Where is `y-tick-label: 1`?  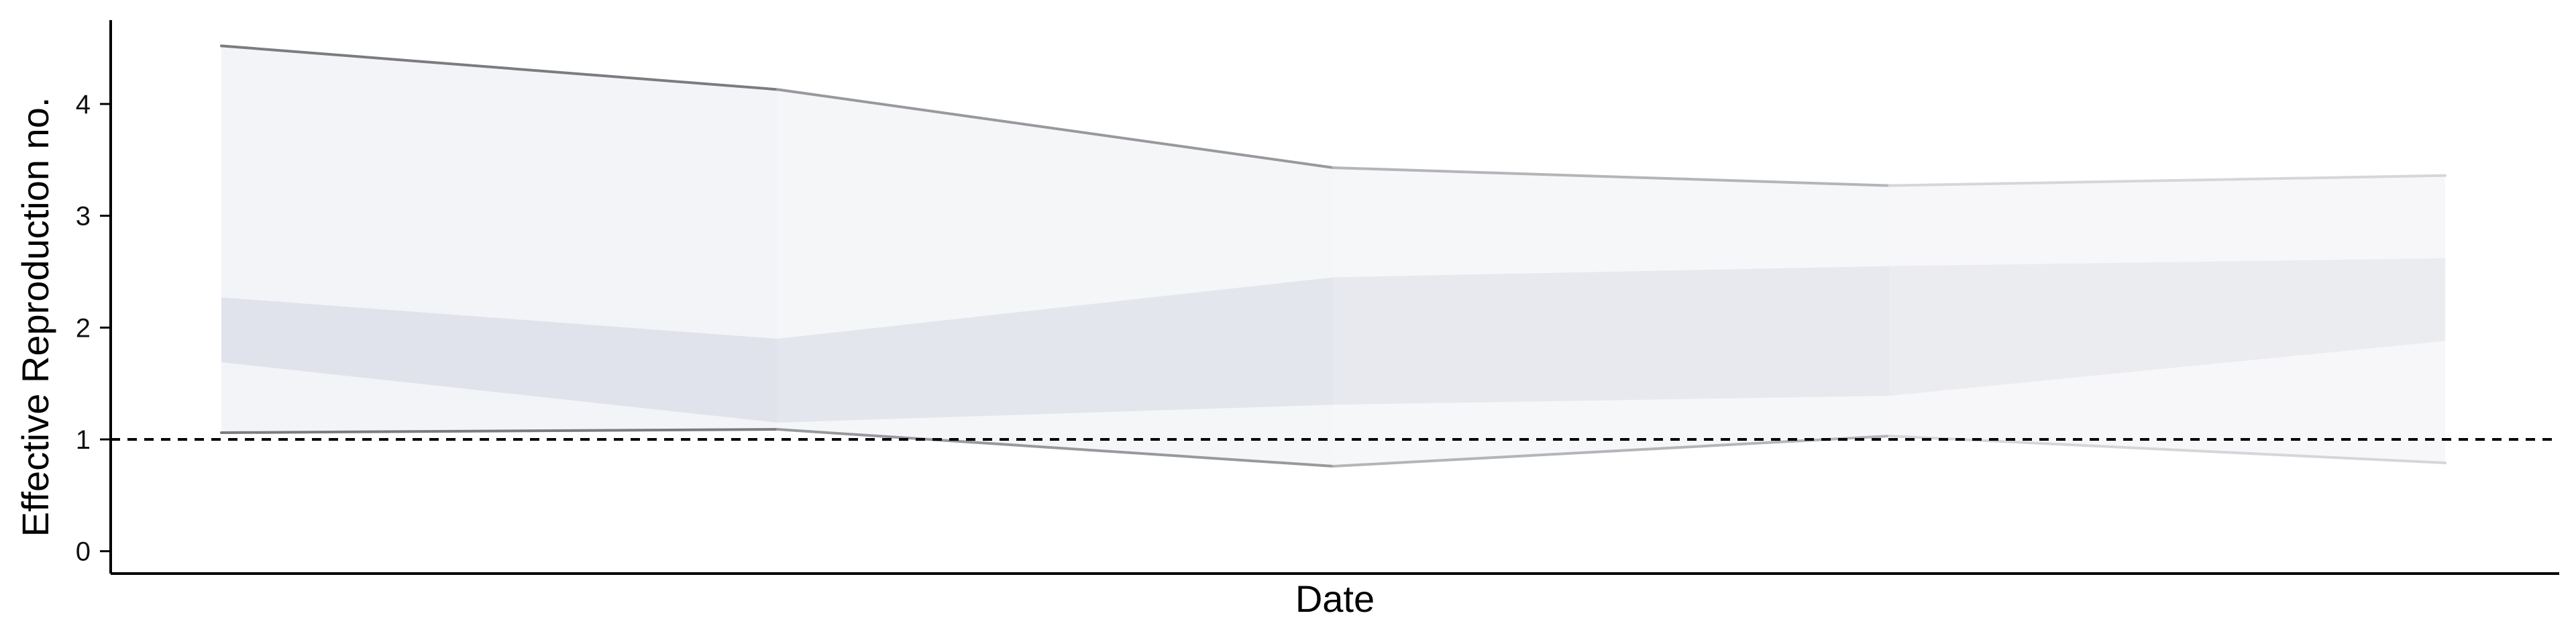 y-tick-label: 1 is located at coordinates (83, 440).